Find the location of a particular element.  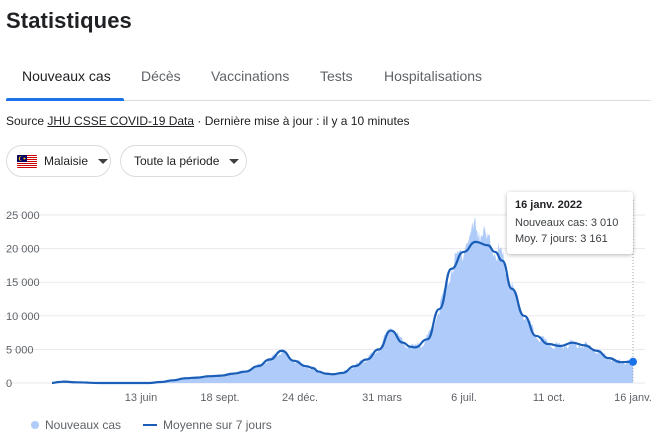

page-title: Statistiques is located at coordinates (69, 20).